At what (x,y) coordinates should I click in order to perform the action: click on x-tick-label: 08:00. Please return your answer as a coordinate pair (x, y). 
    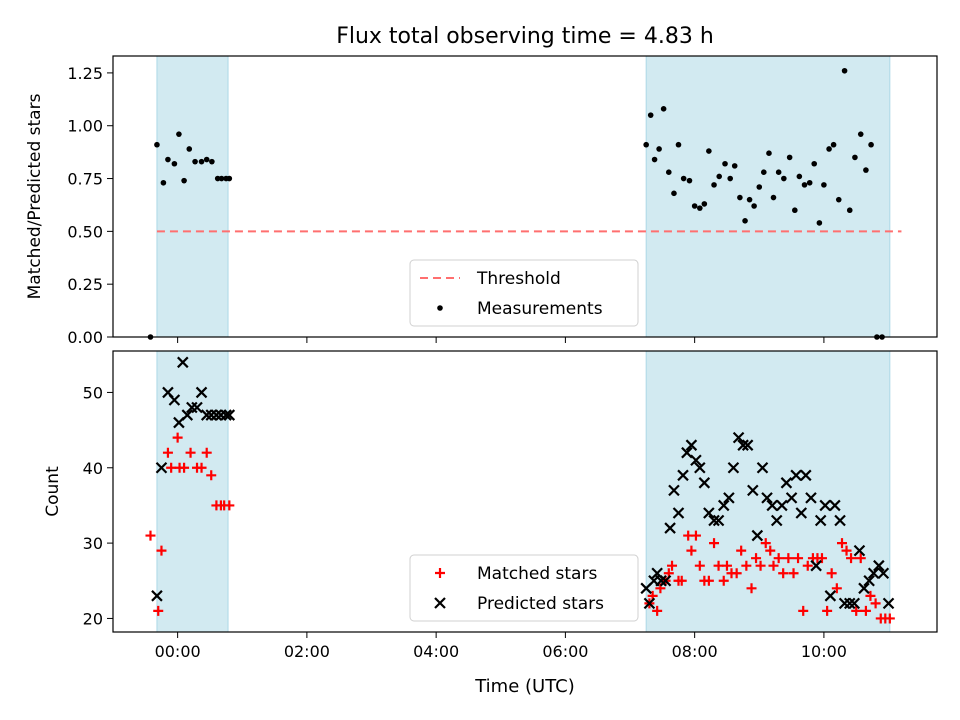
    Looking at the image, I should click on (695, 651).